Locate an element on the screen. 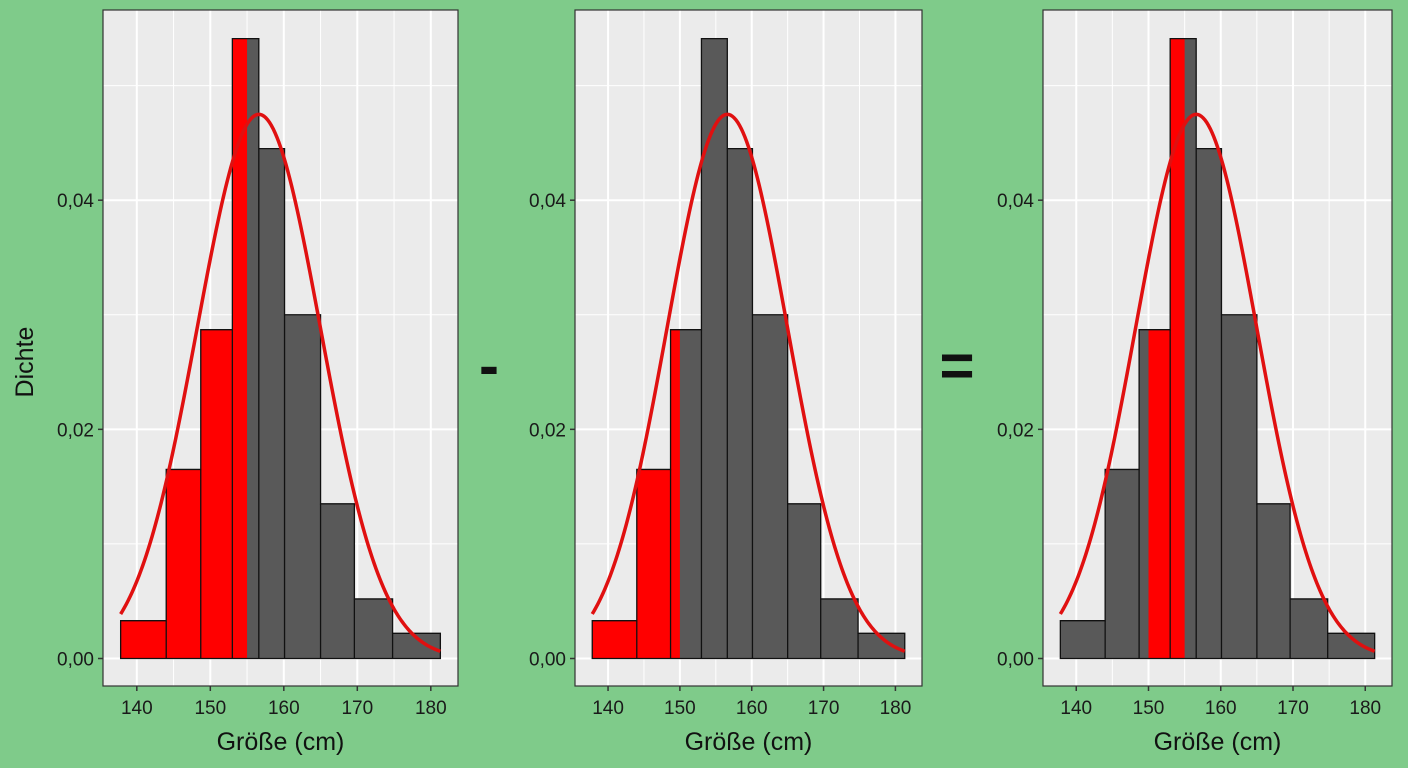 Image resolution: width=1408 pixels, height=768 pixels. equals-operator: = is located at coordinates (956, 365).